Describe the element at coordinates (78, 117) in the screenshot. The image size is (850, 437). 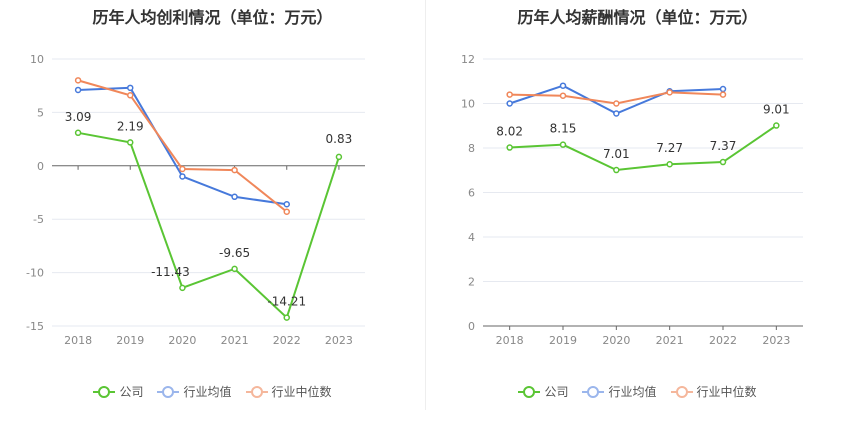
I see `data-label: 3.09` at that location.